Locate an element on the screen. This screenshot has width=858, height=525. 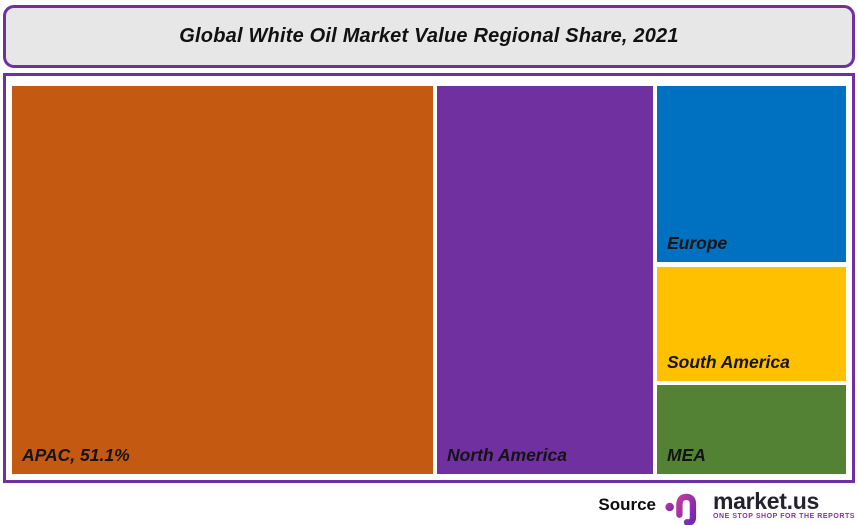
treemap-block-south-america: South America is located at coordinates (751, 324).